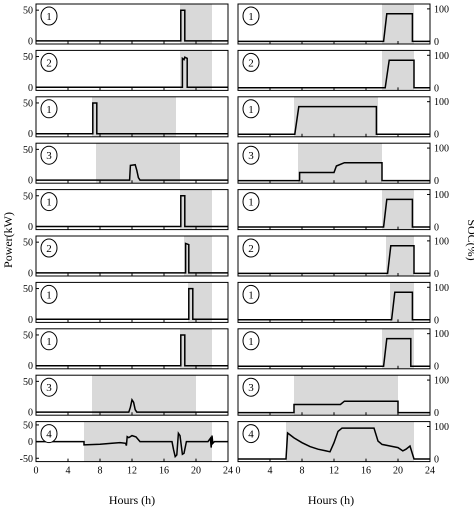 This screenshot has width=474, height=512. What do you see at coordinates (331, 500) in the screenshot?
I see `right-xlabel: Hours (h)` at bounding box center [331, 500].